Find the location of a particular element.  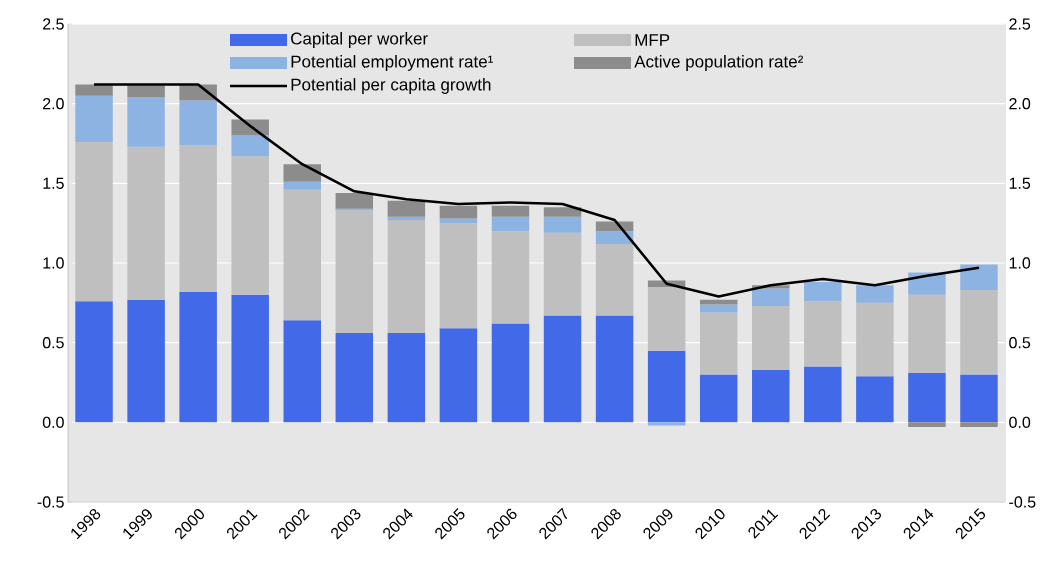

y2-tick-label: 0.0 is located at coordinates (1020, 422).